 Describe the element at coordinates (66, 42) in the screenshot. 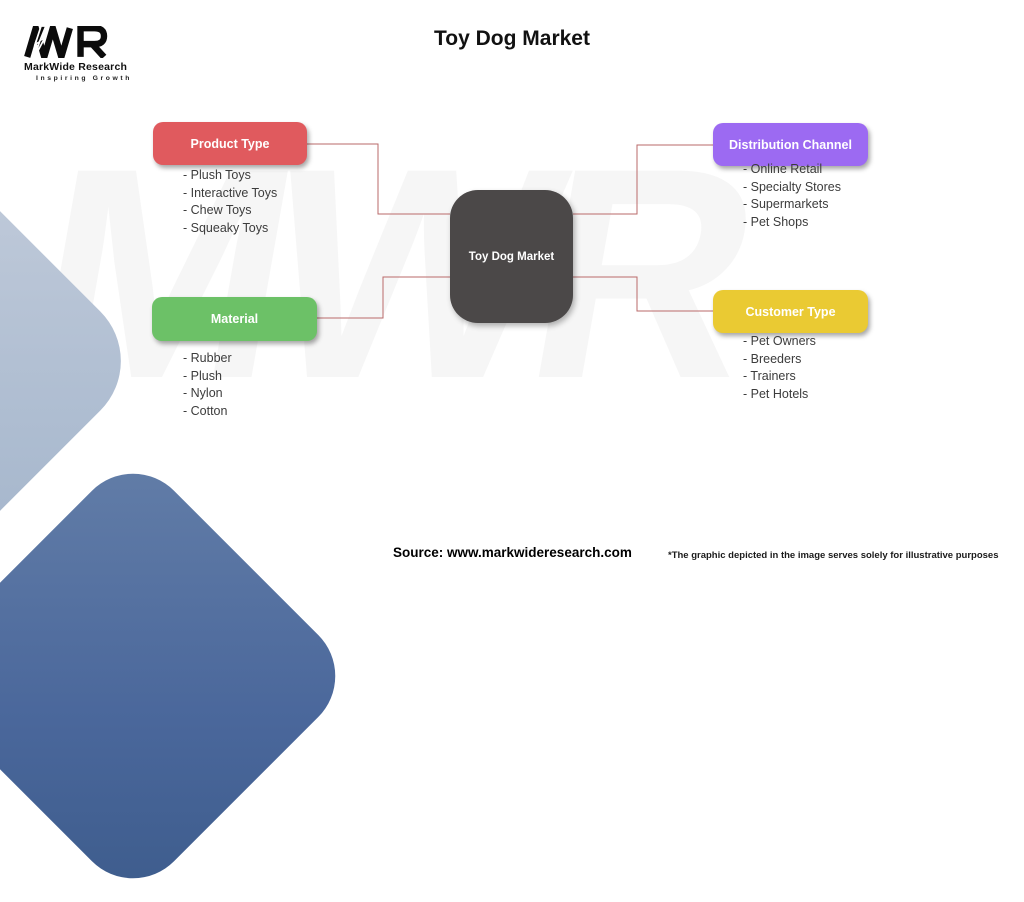

I see `mwr-logo-icon` at that location.